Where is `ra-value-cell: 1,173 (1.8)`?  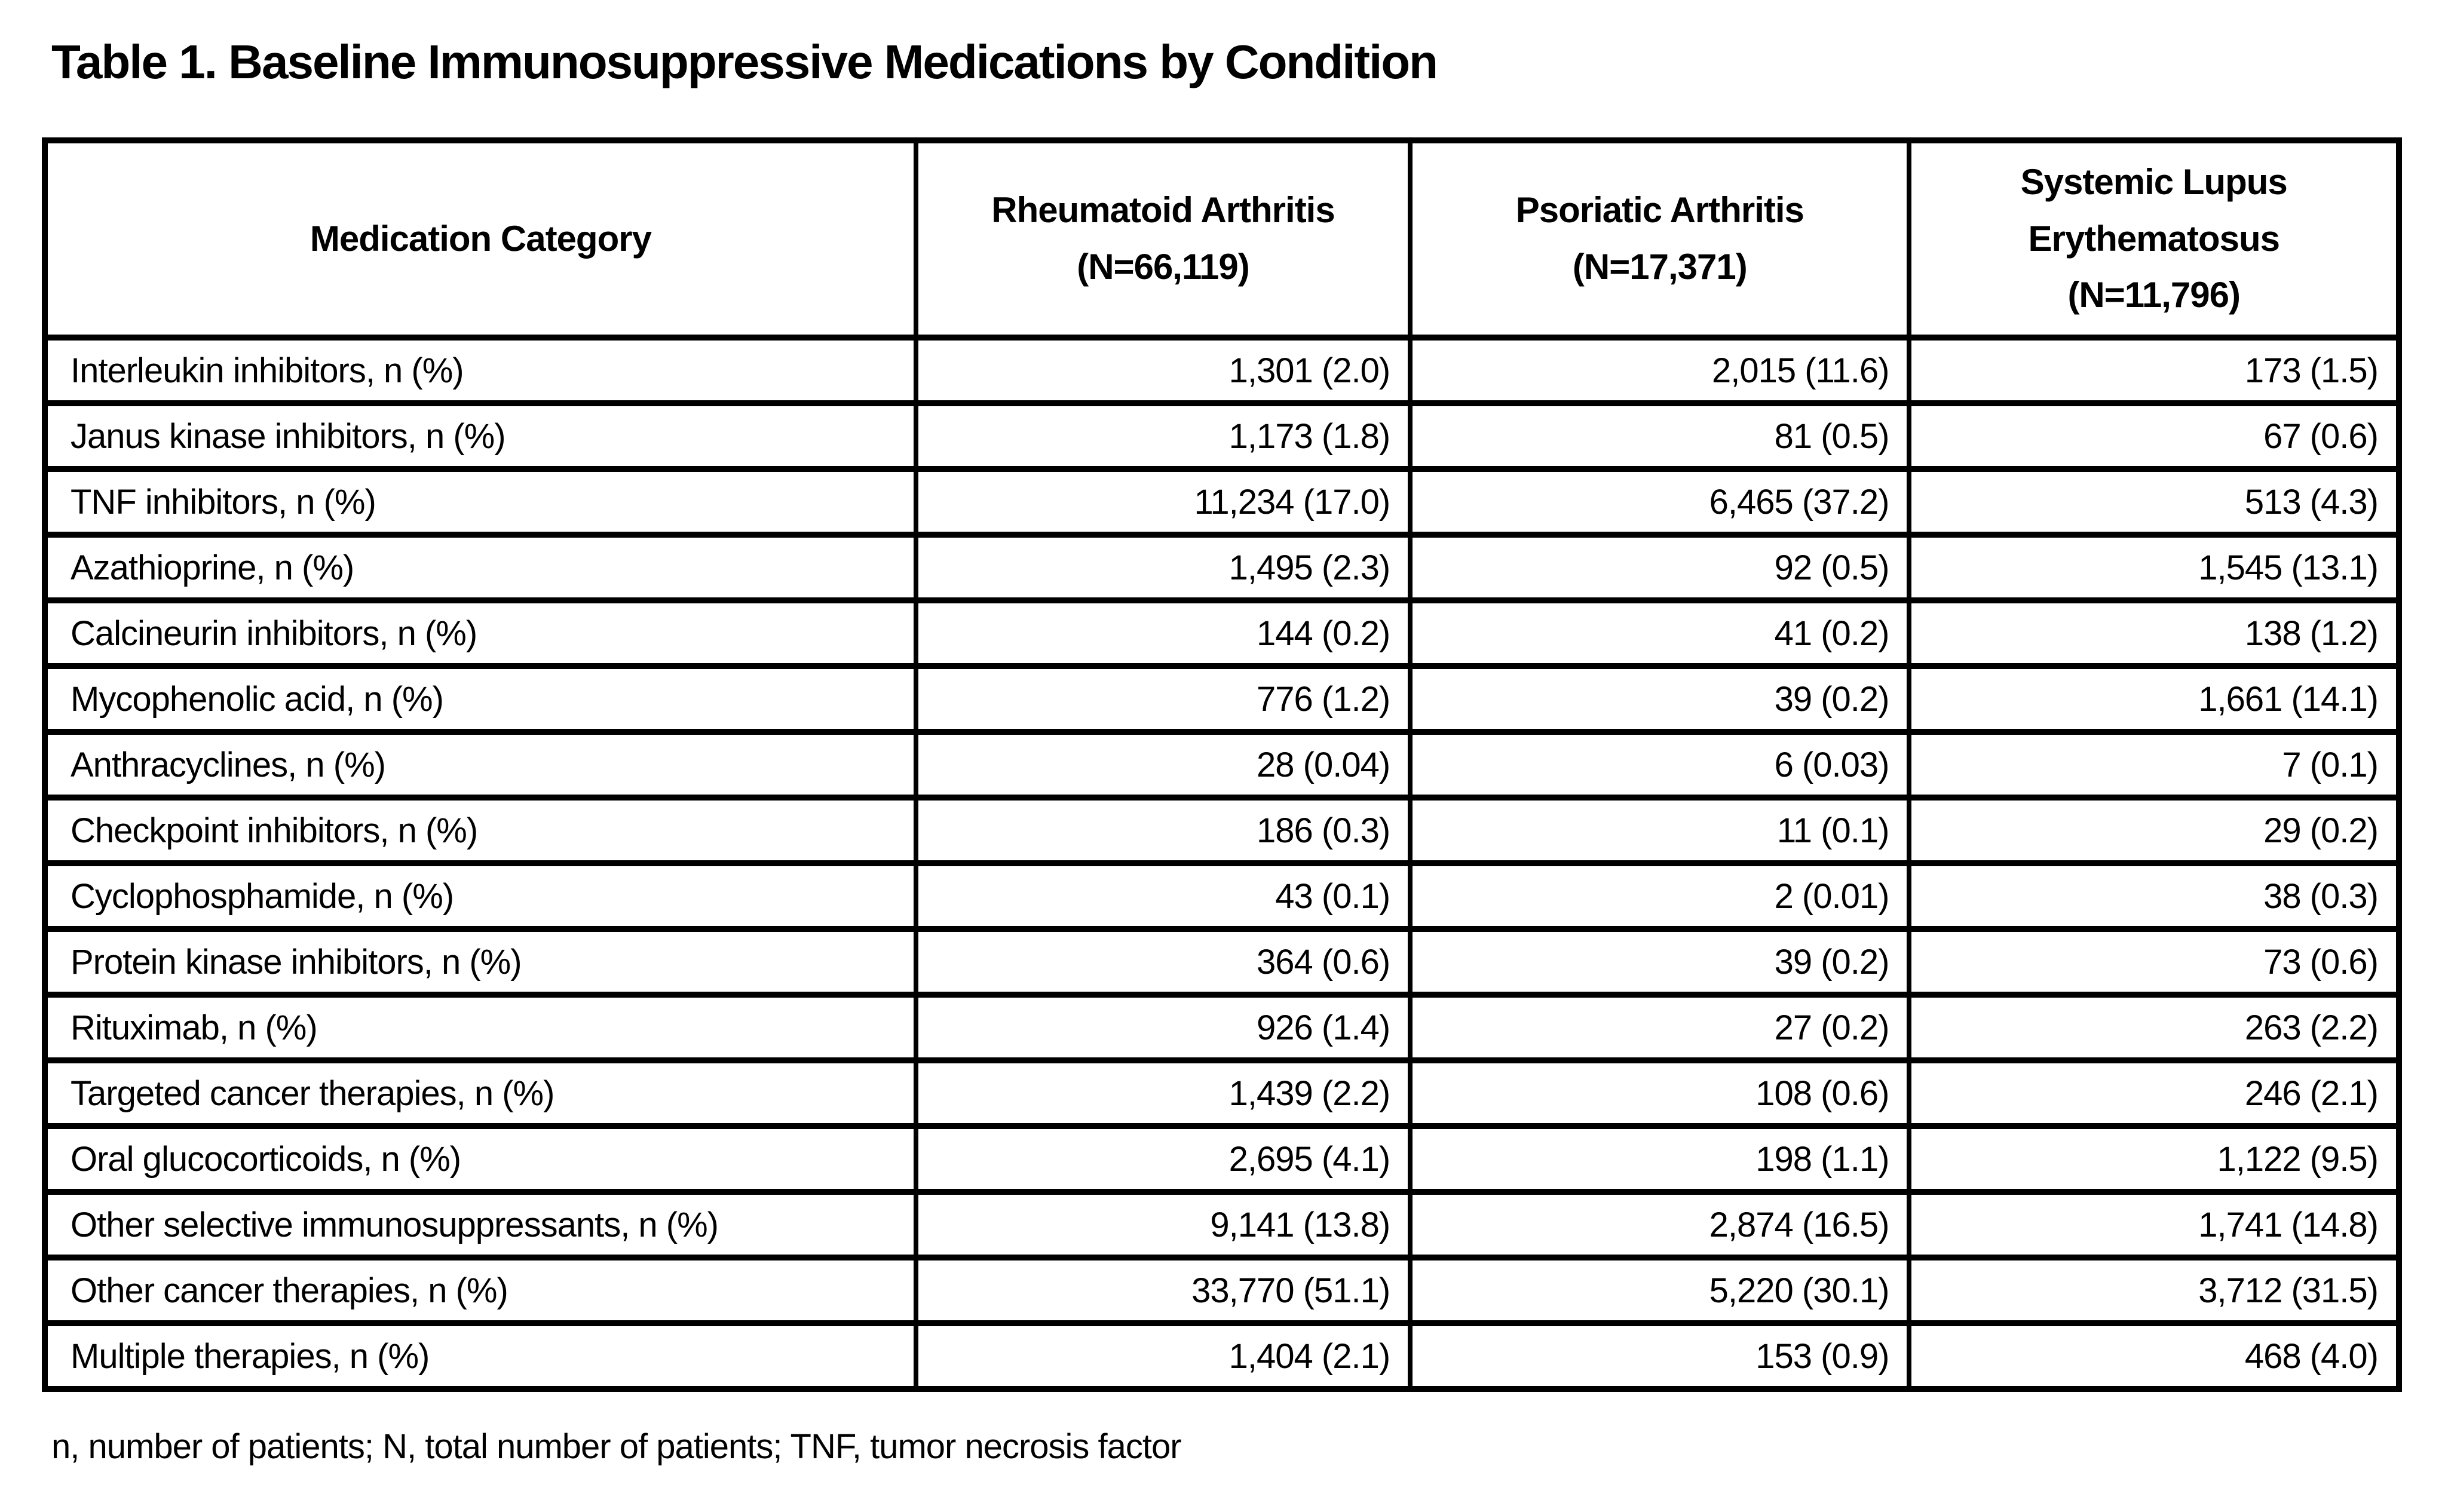
ra-value-cell: 1,173 (1.8) is located at coordinates (1163, 436).